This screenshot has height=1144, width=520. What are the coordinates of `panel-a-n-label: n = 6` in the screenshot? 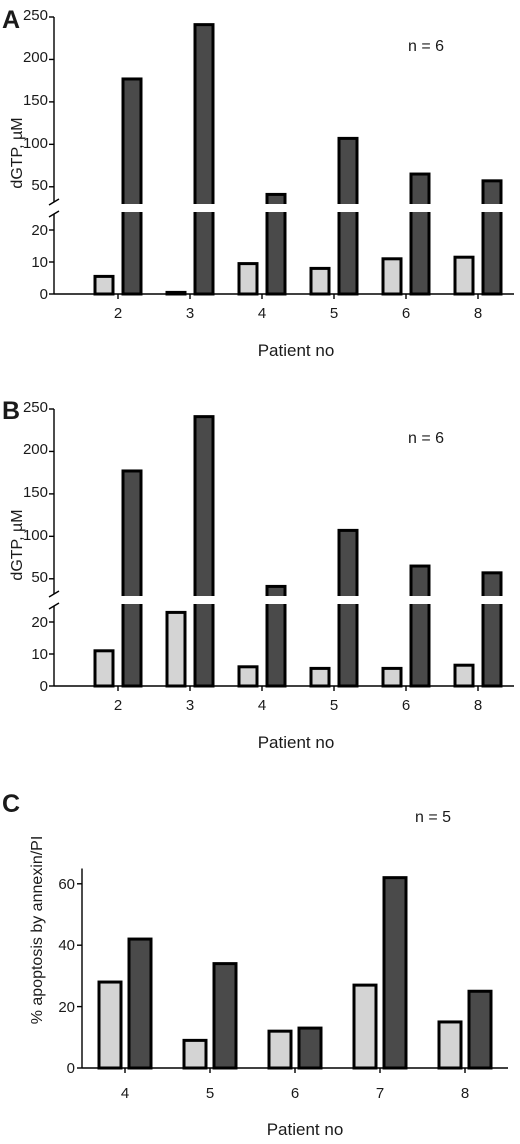 It's located at (426, 46).